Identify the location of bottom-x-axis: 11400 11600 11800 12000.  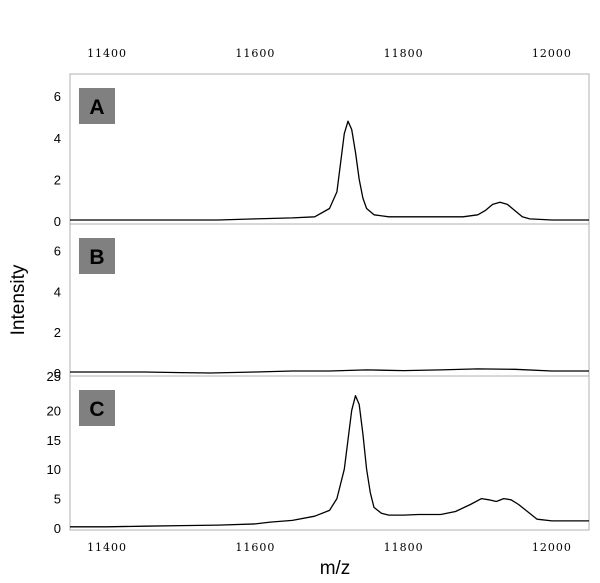
(329, 547).